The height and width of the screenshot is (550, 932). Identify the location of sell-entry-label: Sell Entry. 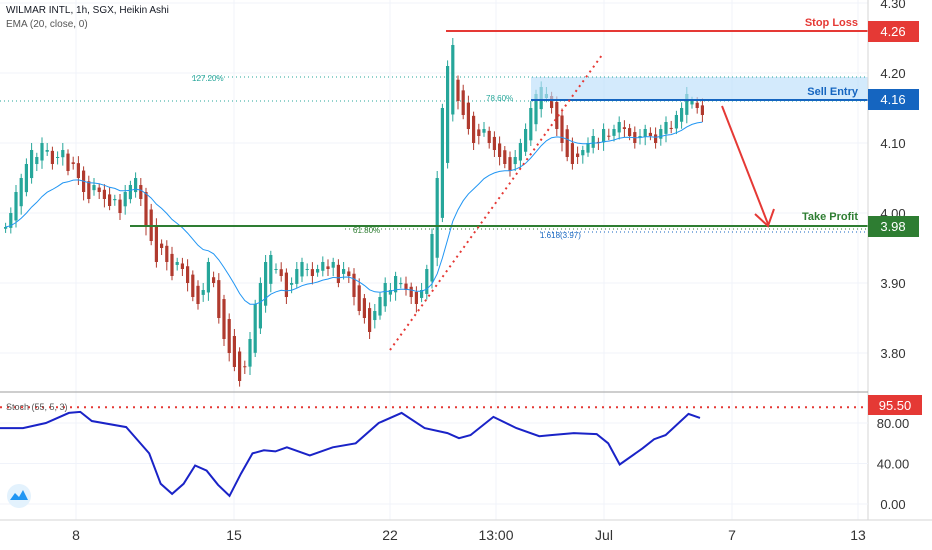
(833, 92).